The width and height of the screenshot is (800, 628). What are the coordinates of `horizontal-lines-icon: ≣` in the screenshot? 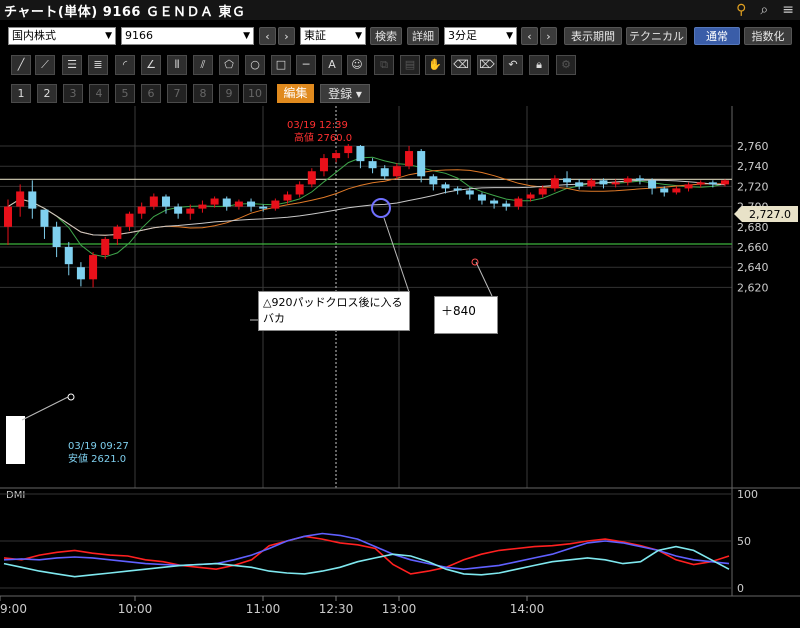 It's located at (98, 65).